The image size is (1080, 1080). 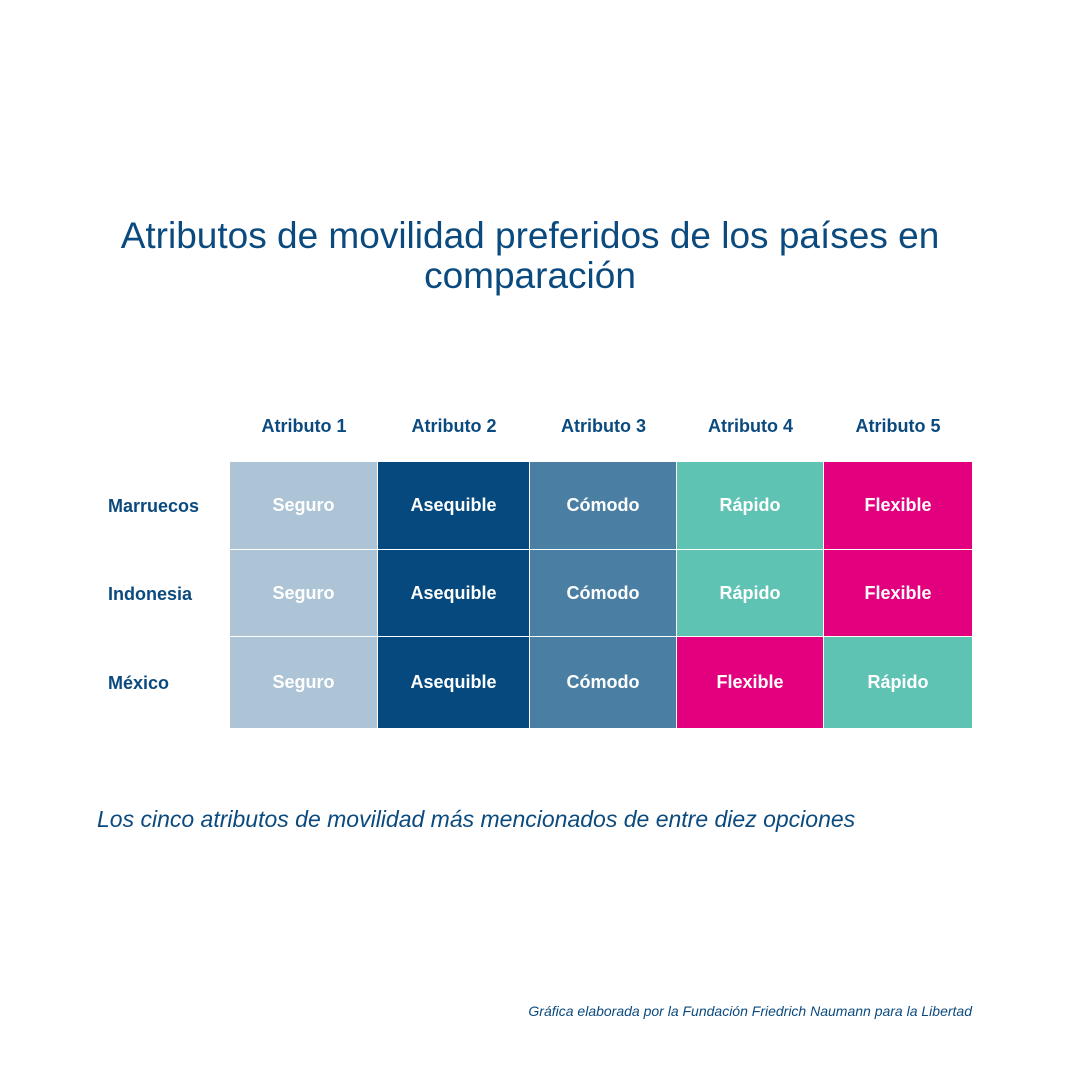 What do you see at coordinates (898, 426) in the screenshot?
I see `column-header: Atributo 5` at bounding box center [898, 426].